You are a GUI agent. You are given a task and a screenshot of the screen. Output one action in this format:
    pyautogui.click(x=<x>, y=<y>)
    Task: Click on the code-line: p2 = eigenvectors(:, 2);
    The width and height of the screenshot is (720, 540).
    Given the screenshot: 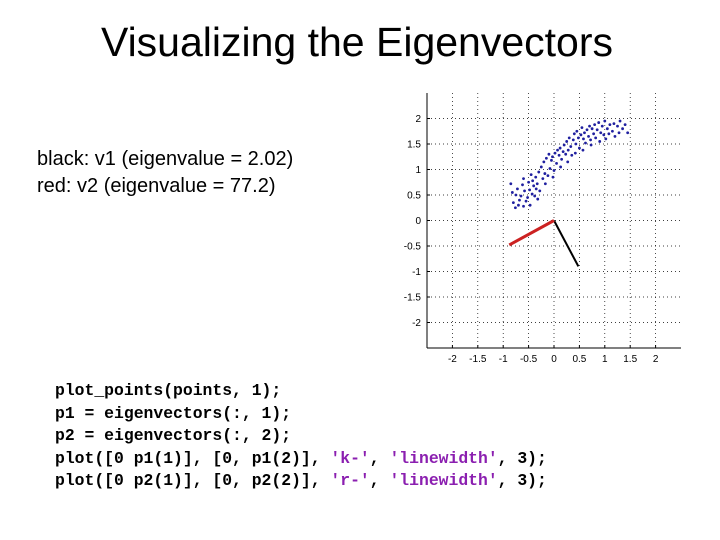 What is the action you would take?
    pyautogui.click(x=301, y=436)
    